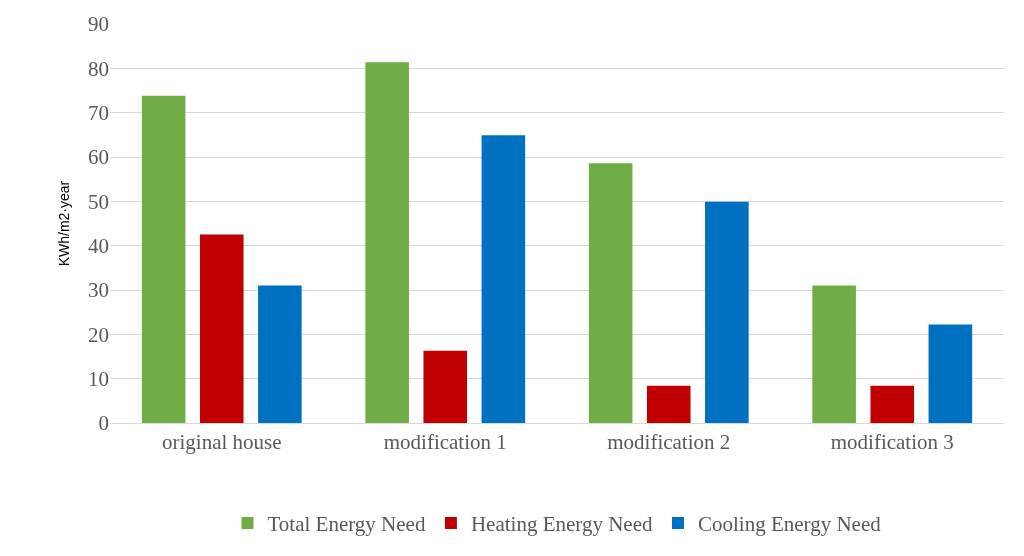 The image size is (1024, 556). What do you see at coordinates (98, 68) in the screenshot?
I see `y-tick-label: 80` at bounding box center [98, 68].